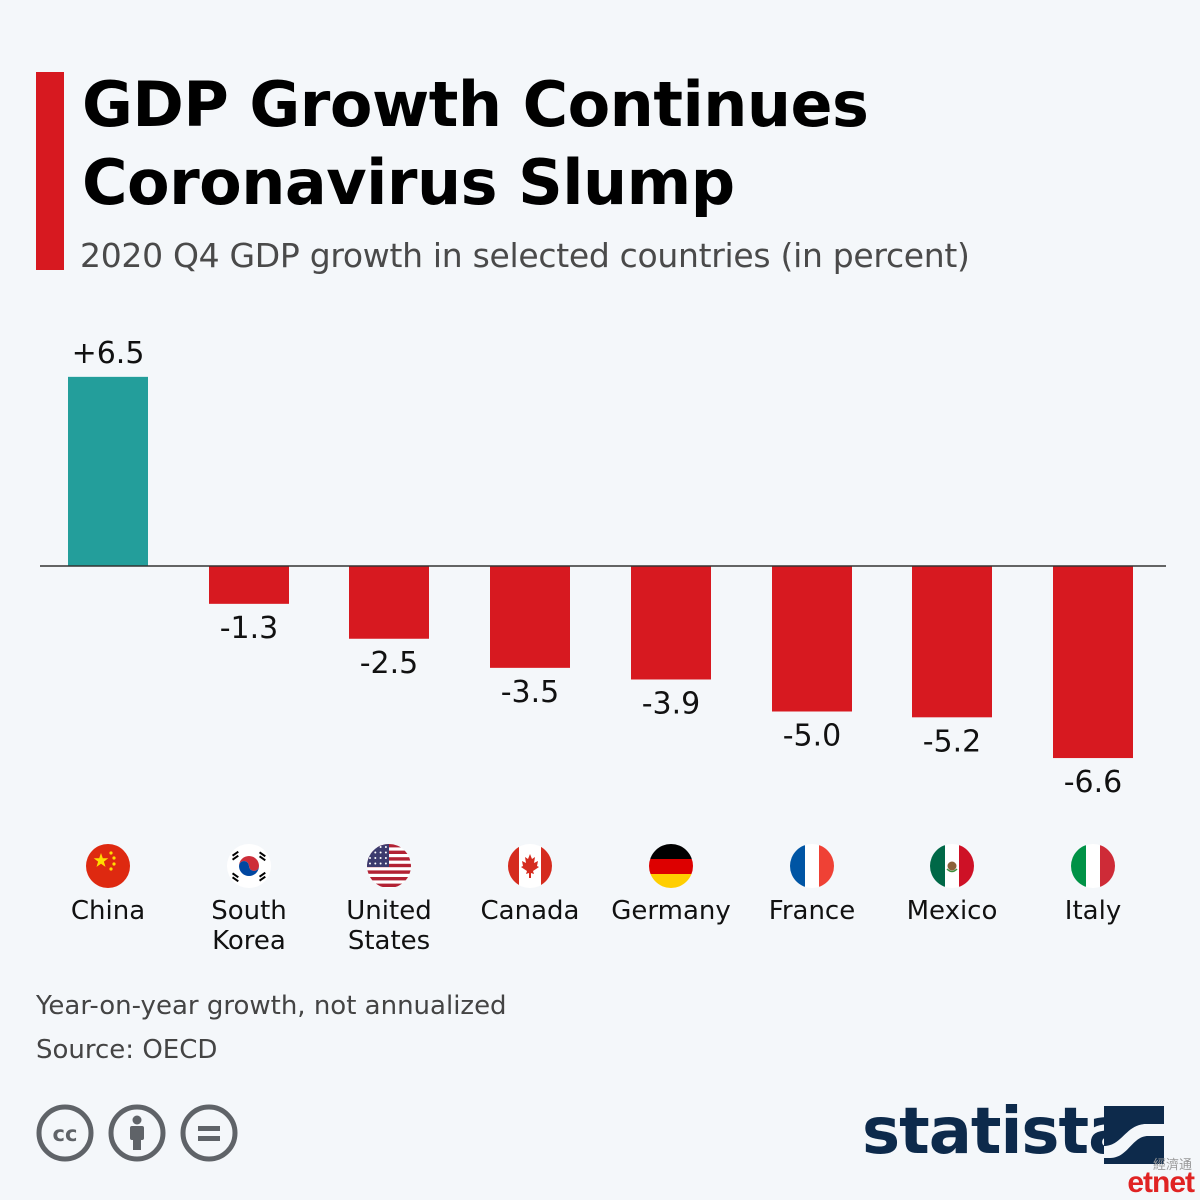 The image size is (1200, 1200). What do you see at coordinates (812, 639) in the screenshot?
I see `bar-france` at bounding box center [812, 639].